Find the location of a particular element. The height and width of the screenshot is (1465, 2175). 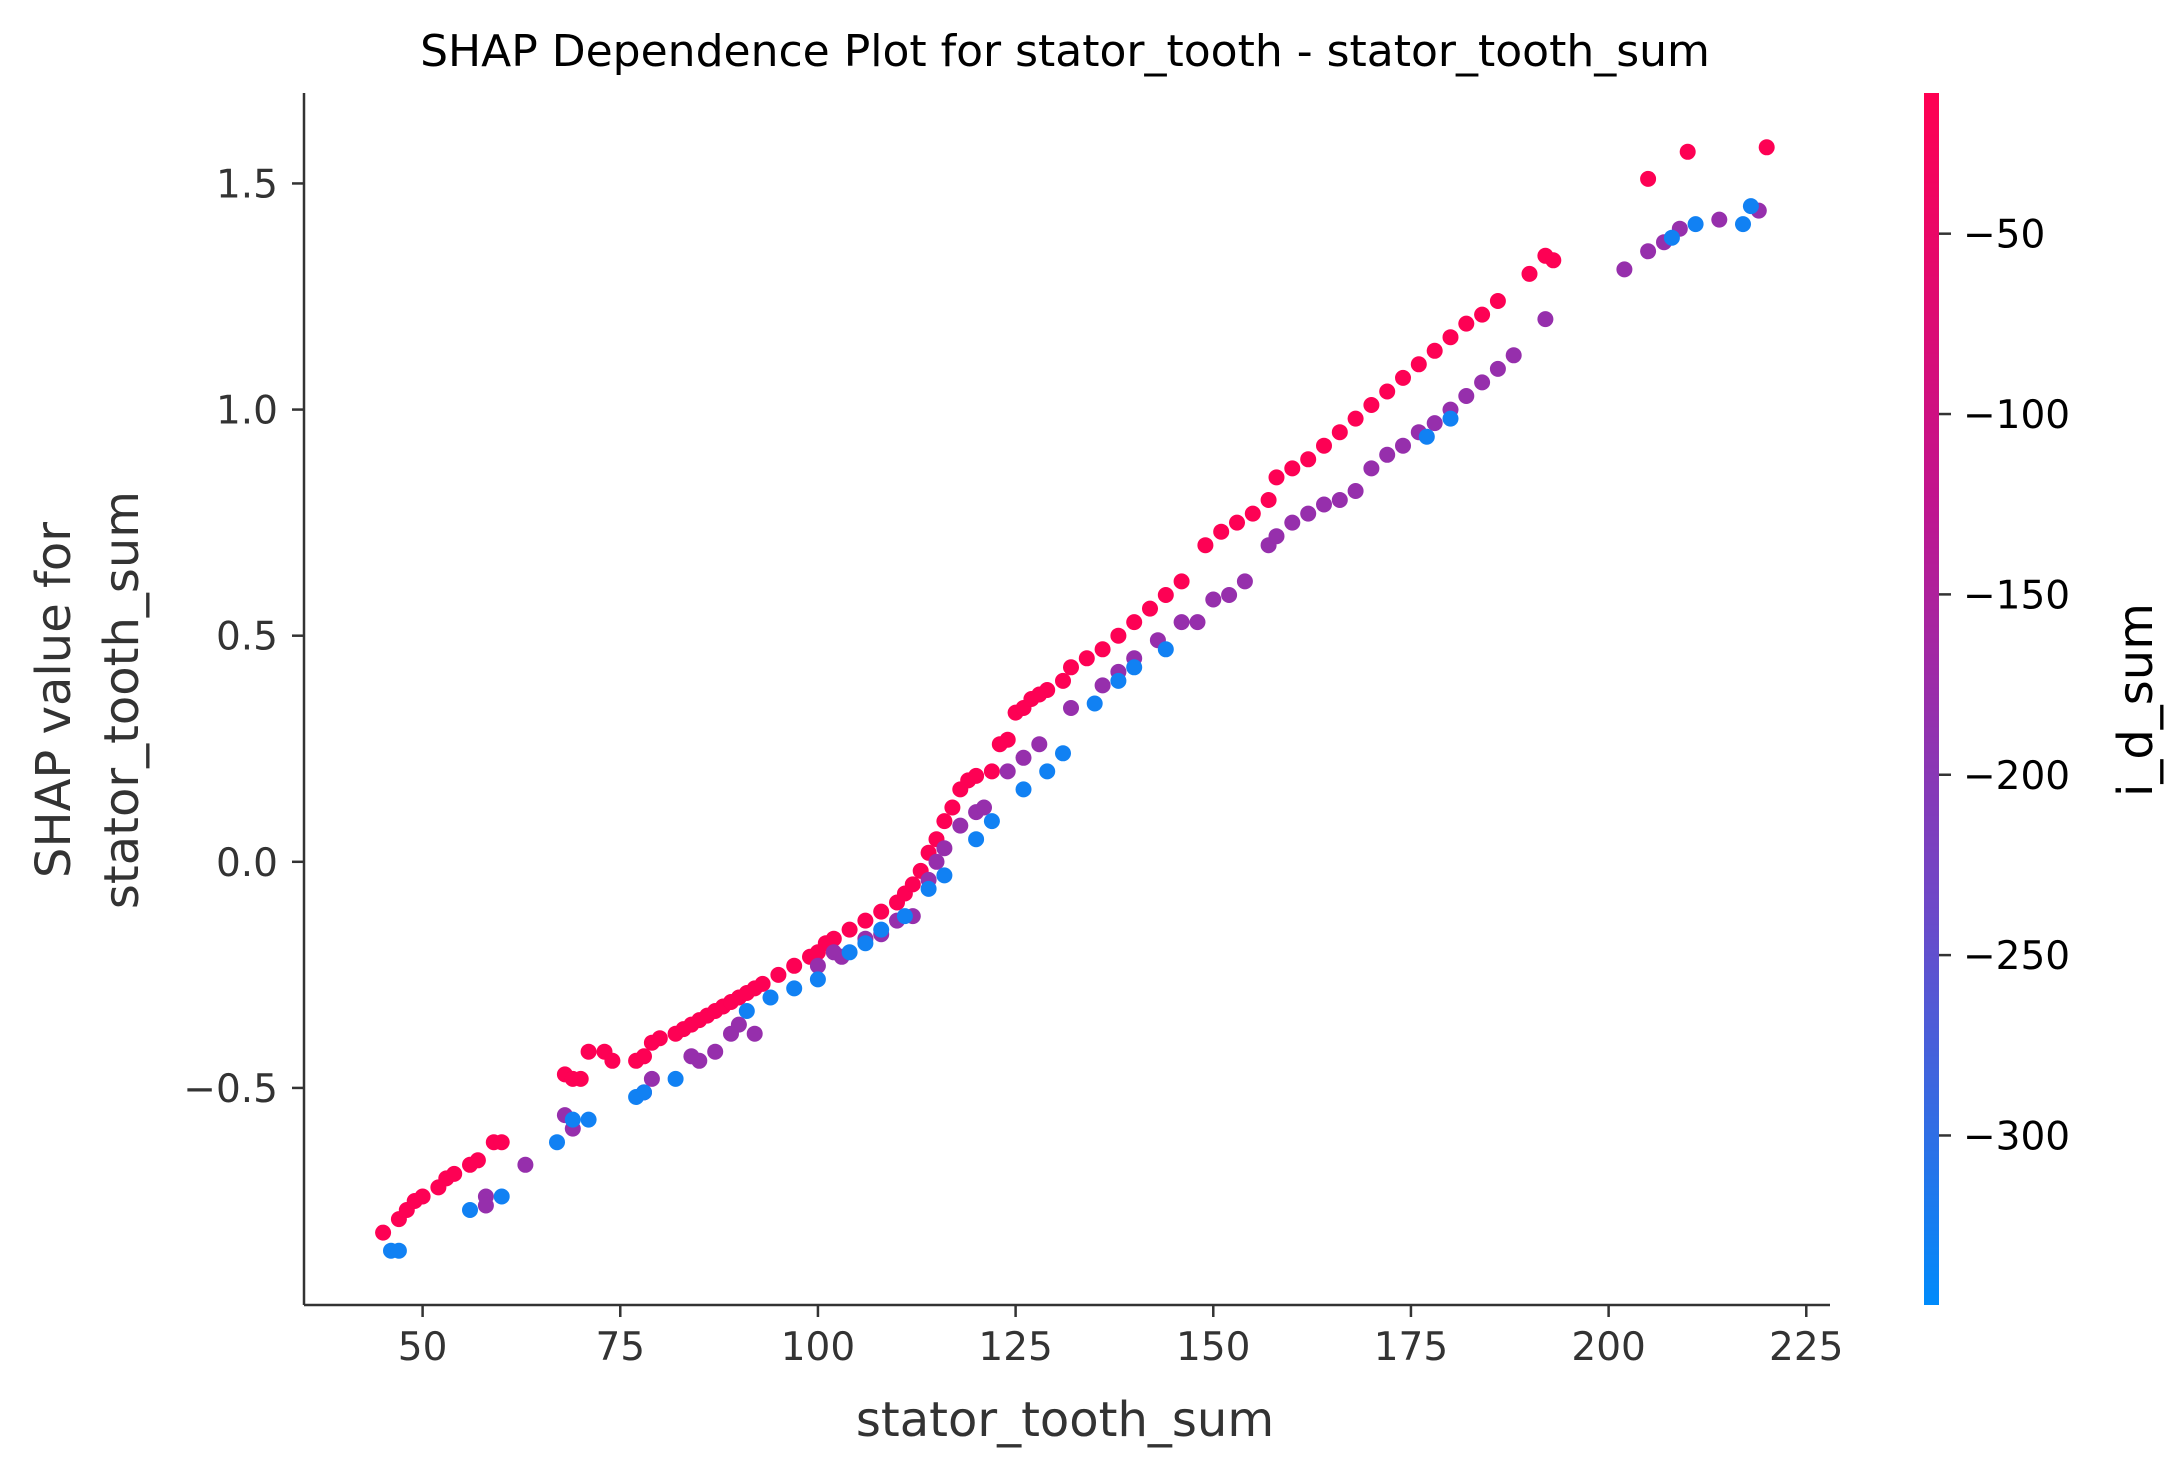

colorbar-gradient is located at coordinates (1931, 699).